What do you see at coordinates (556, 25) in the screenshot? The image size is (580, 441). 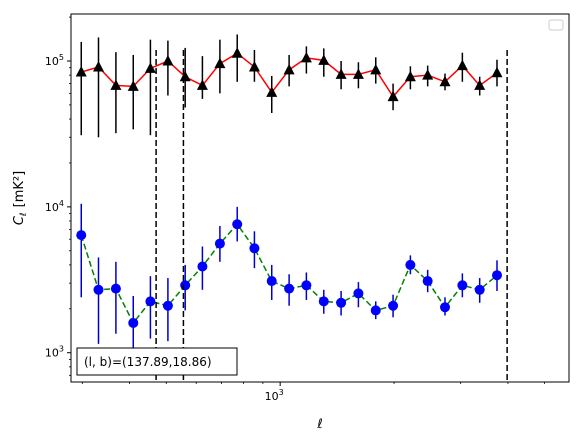 I see `legend-box` at bounding box center [556, 25].